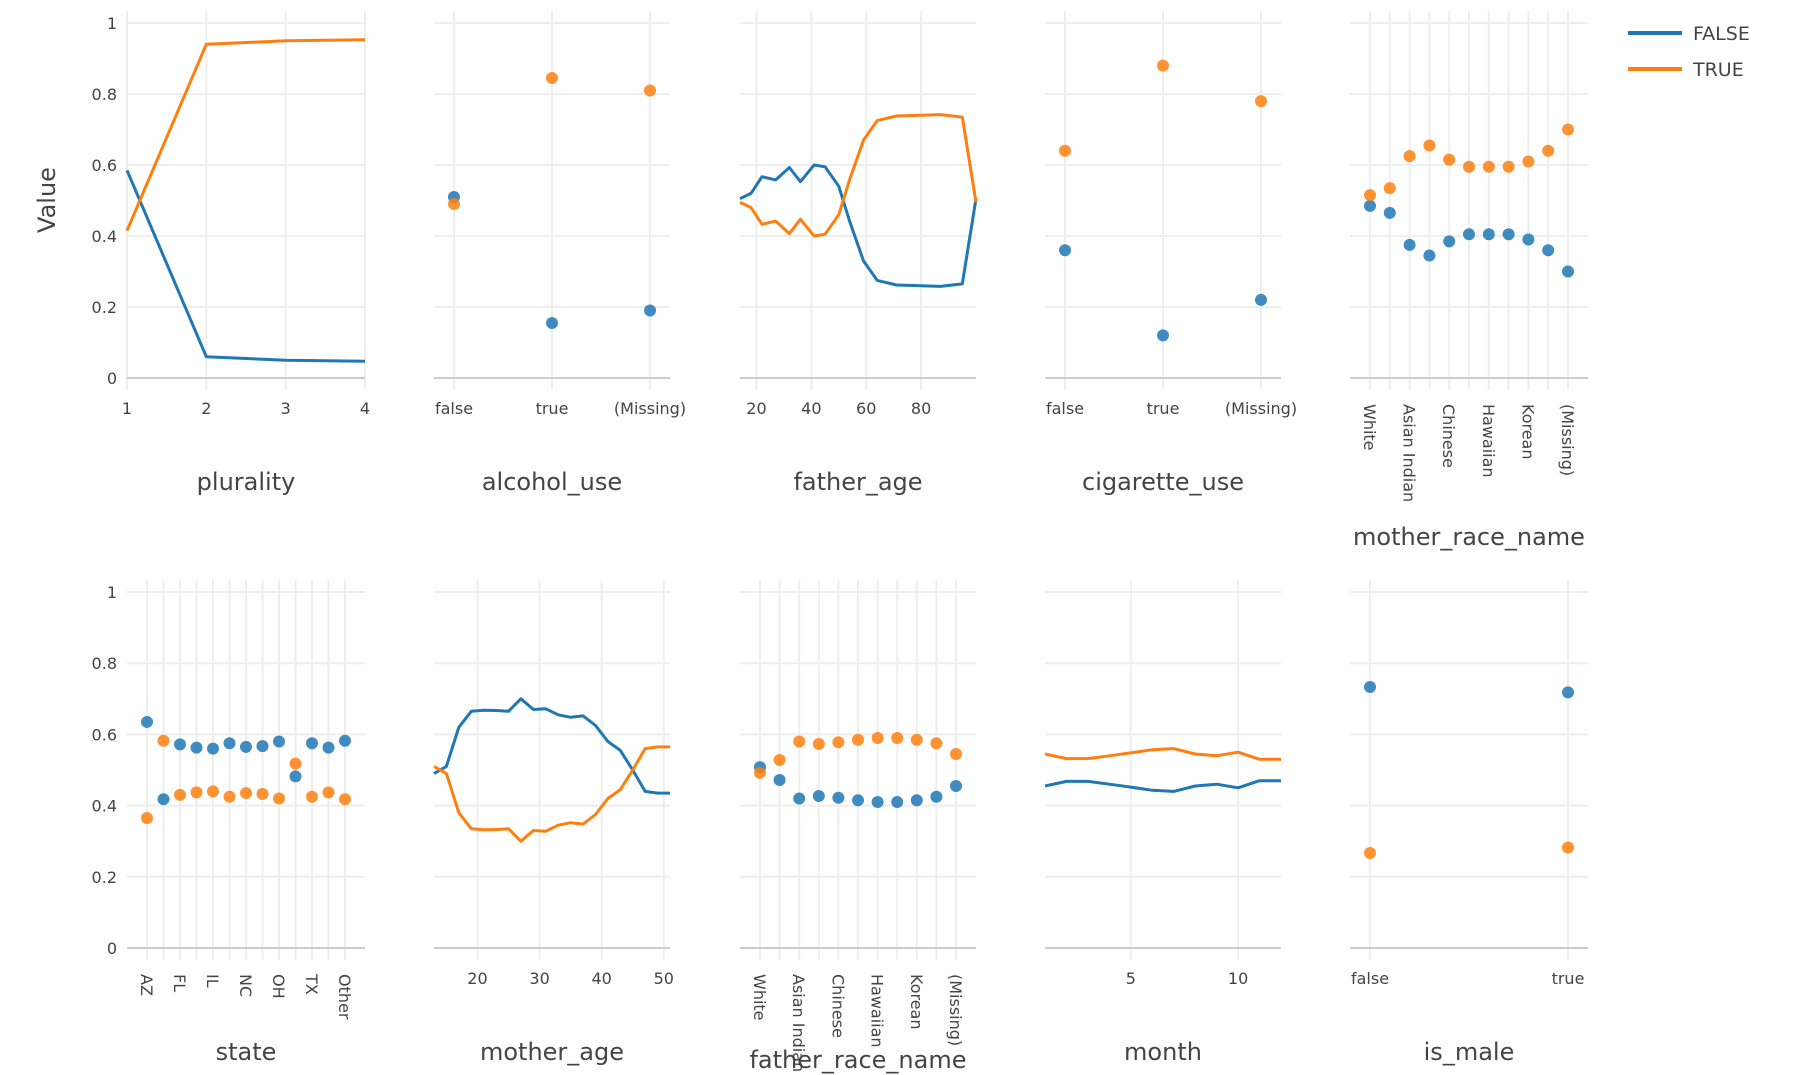  What do you see at coordinates (127, 408) in the screenshot?
I see `x-tick-label: 1` at bounding box center [127, 408].